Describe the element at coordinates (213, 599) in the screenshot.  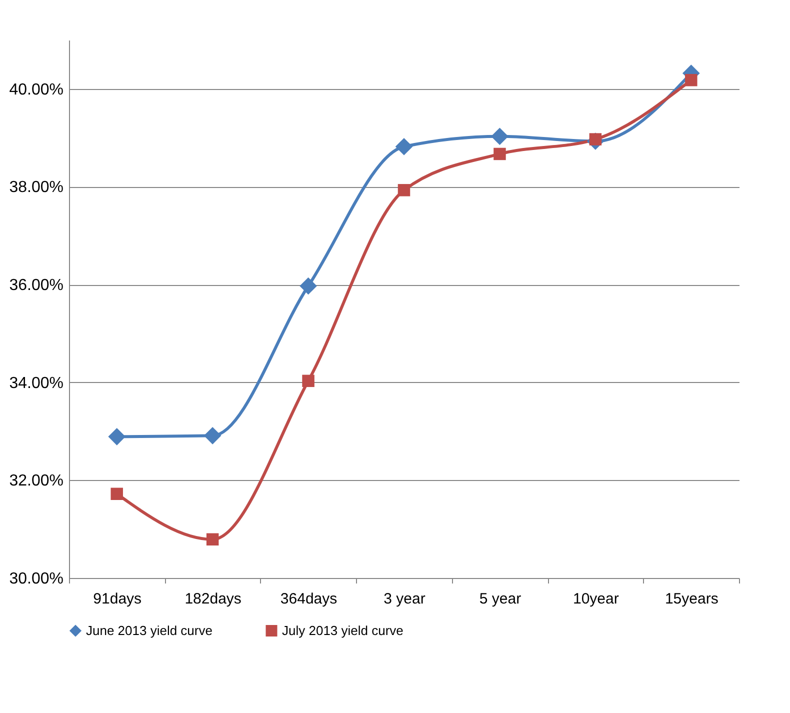
I see `x-tick-label: 182days` at that location.